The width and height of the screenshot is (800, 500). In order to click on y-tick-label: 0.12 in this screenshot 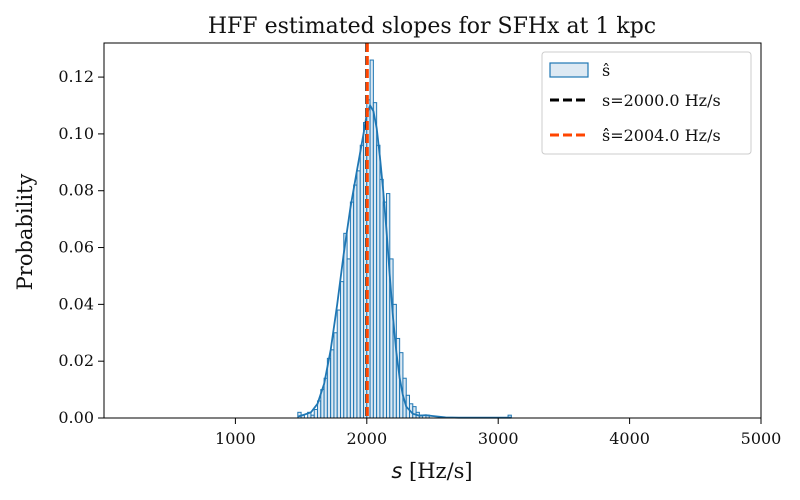, I will do `click(76, 76)`.